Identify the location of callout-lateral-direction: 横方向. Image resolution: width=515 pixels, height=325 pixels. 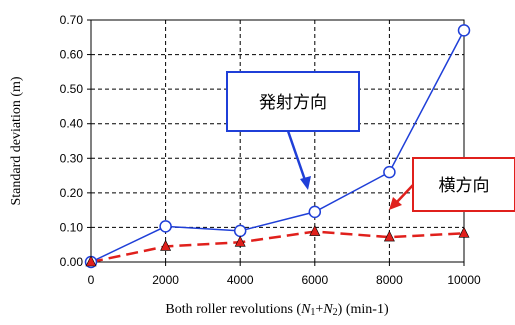
(452, 184).